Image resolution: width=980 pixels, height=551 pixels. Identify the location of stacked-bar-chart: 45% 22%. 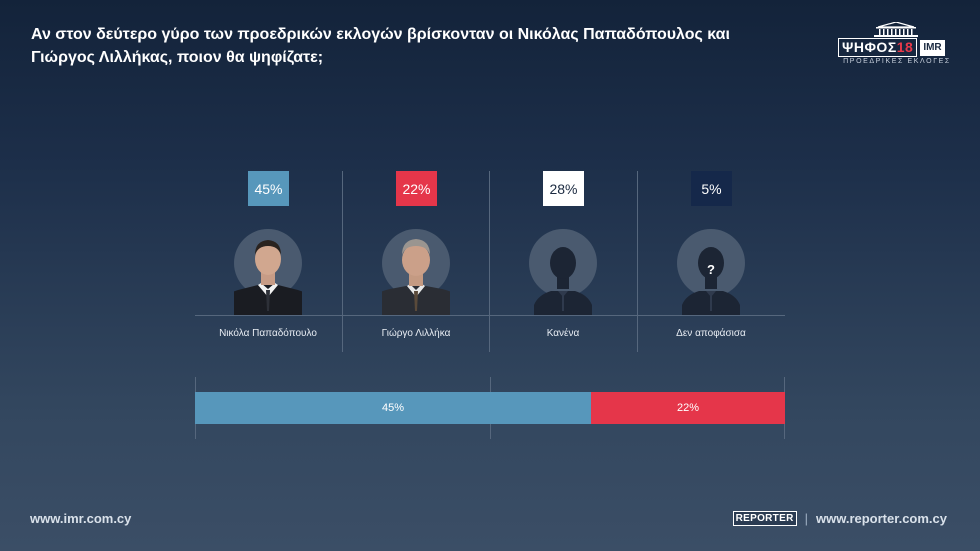
(490, 408).